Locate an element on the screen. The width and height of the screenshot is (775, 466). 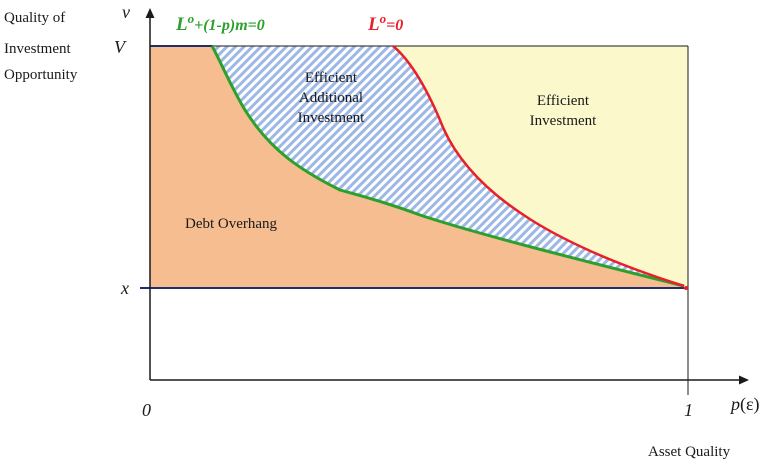
green-curve-label-sup: o is located at coordinates (191, 18).